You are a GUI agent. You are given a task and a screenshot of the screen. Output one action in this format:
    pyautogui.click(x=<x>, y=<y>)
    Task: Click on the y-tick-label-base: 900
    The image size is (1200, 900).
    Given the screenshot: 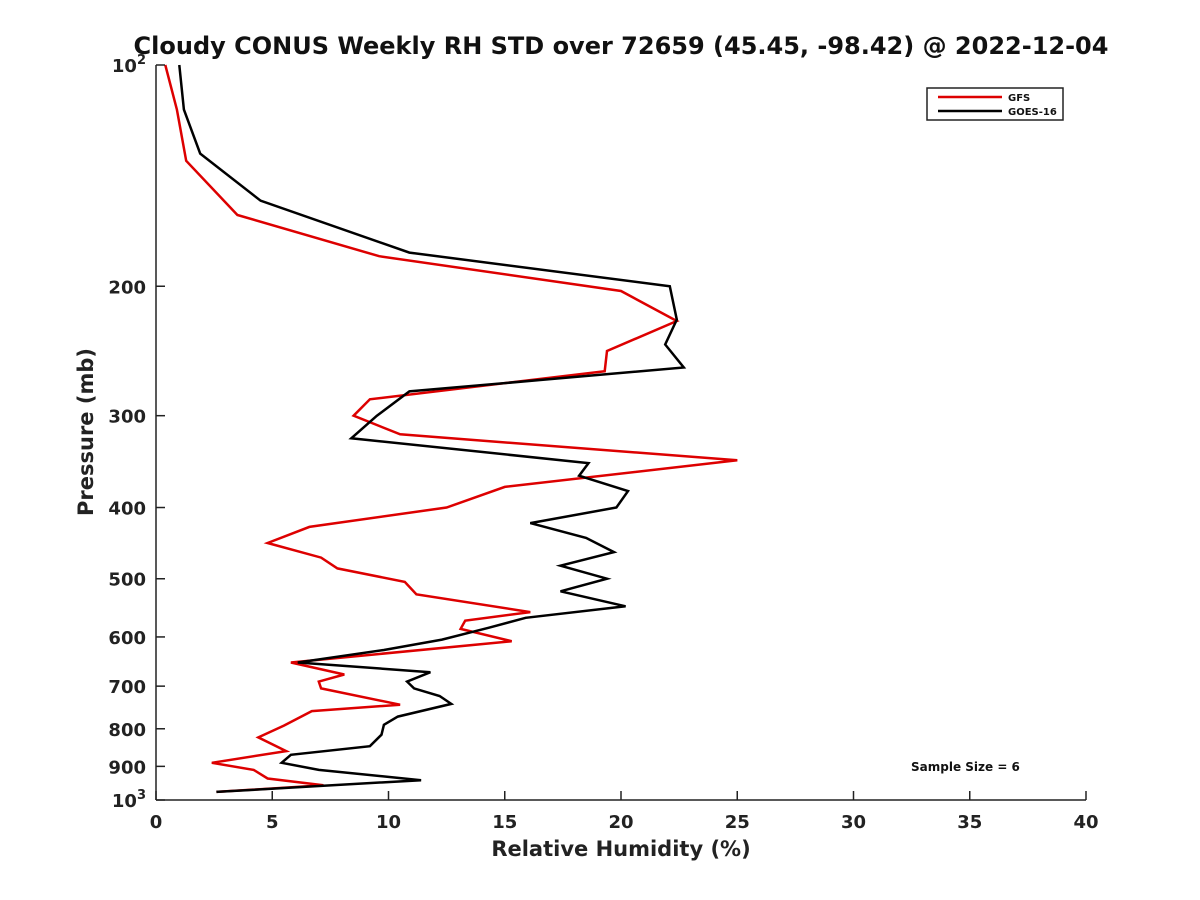 What is the action you would take?
    pyautogui.click(x=127, y=767)
    